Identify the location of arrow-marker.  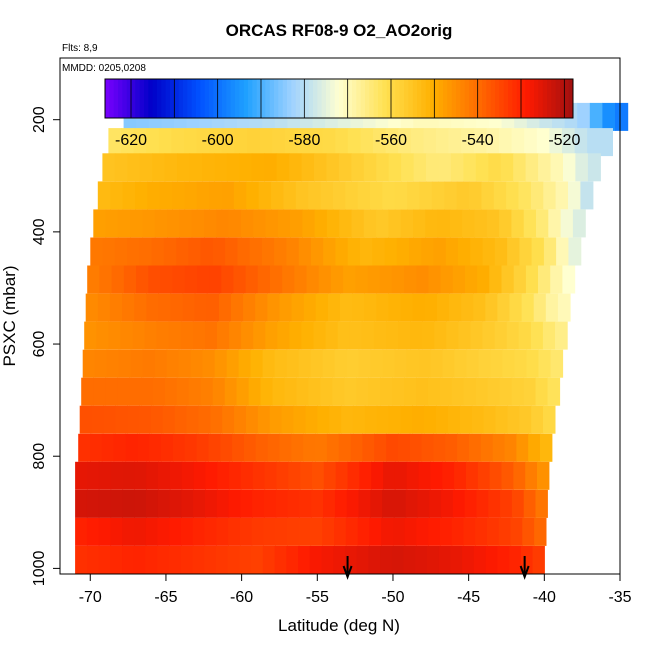
(347, 568).